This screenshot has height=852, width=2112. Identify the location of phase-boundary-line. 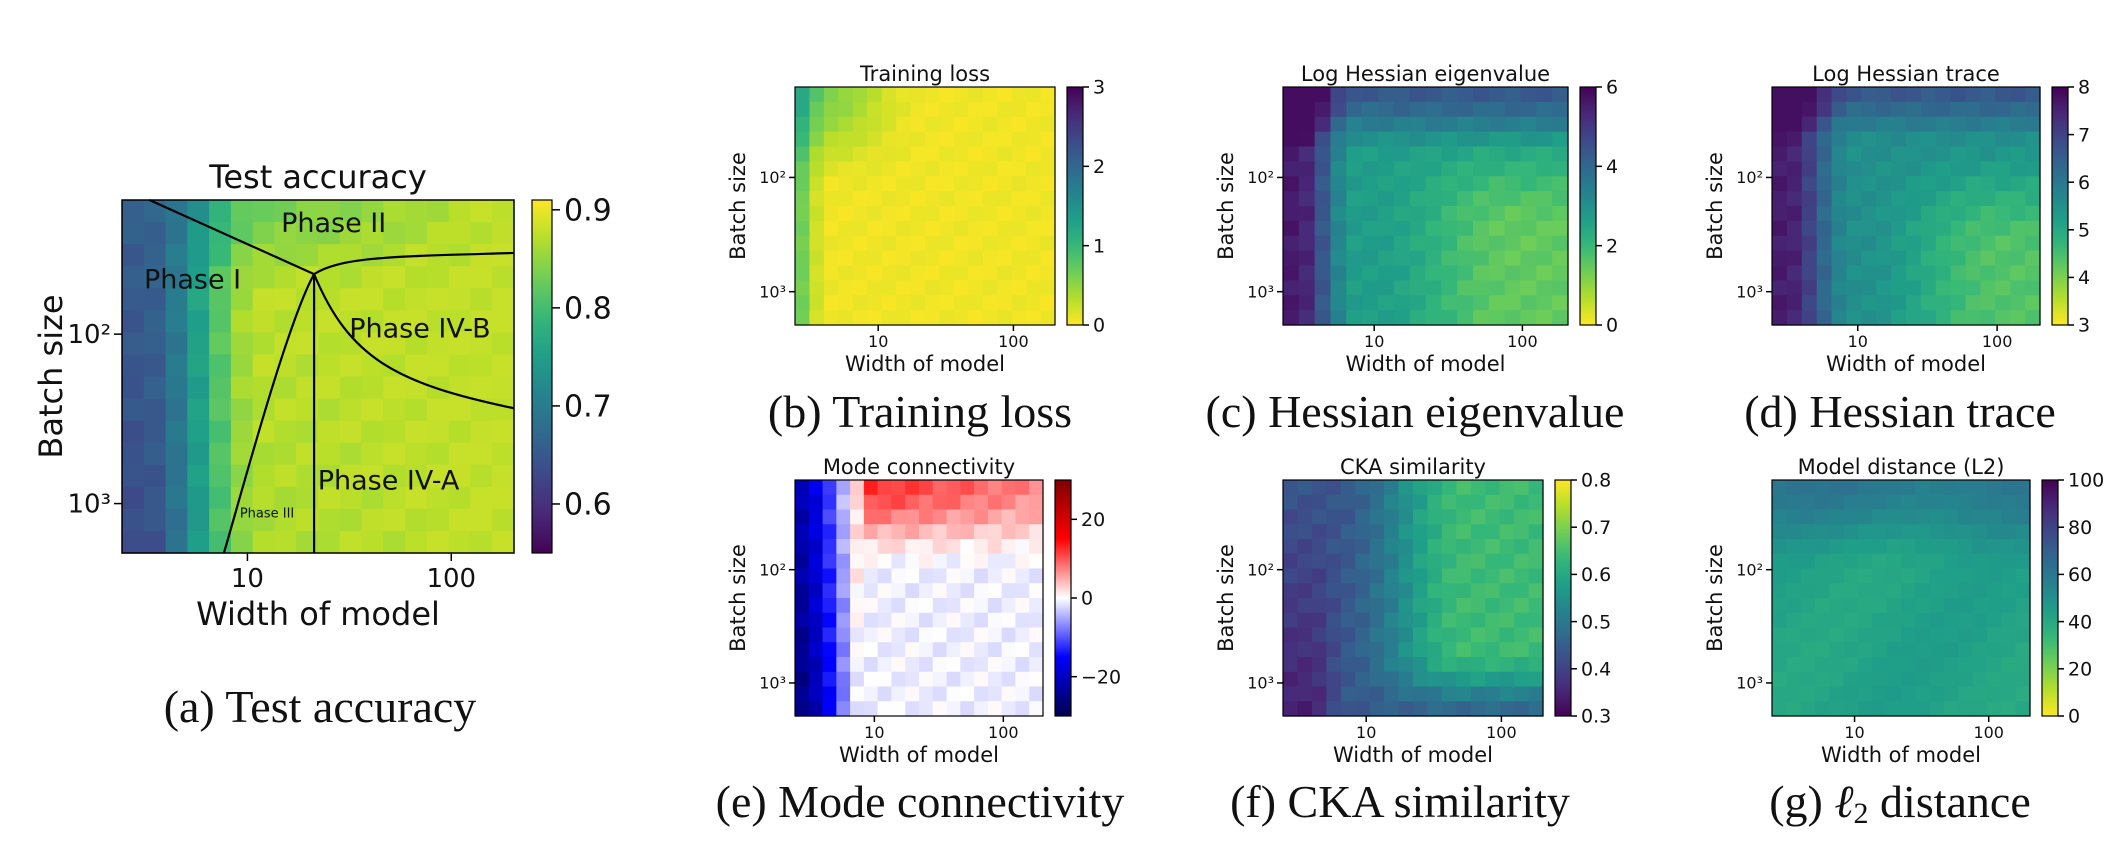
(414, 341).